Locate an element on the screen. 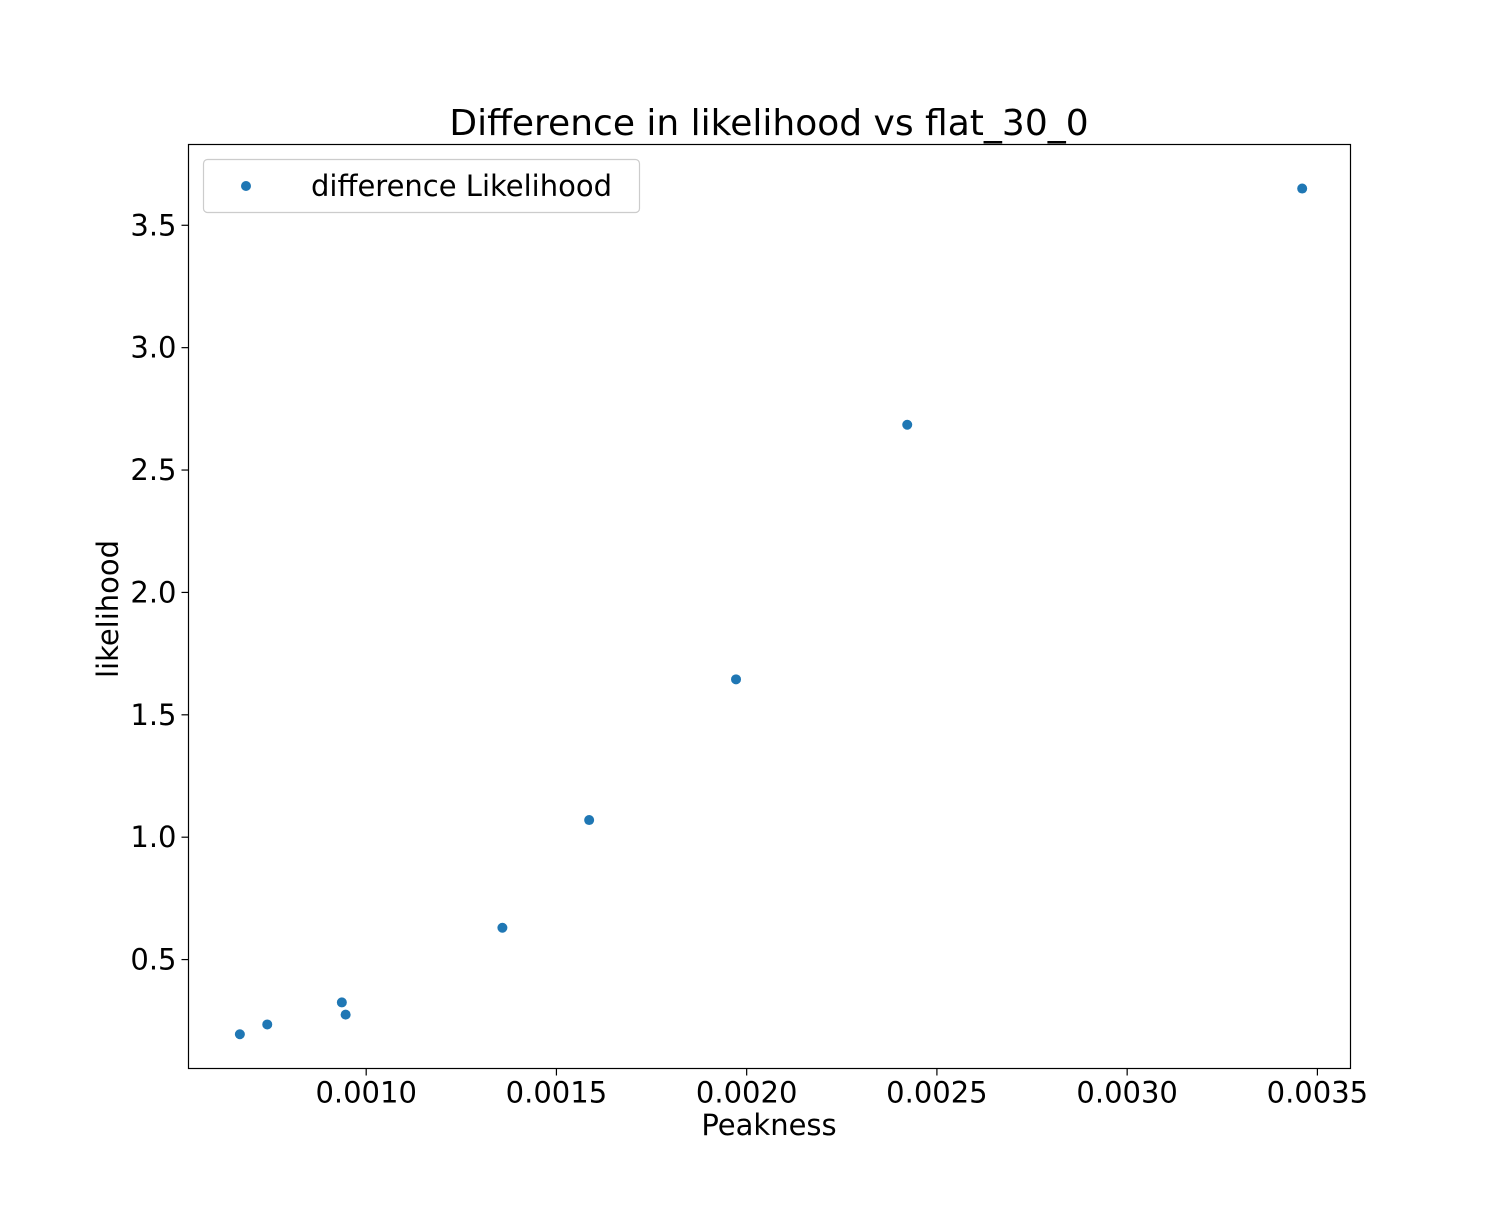 The height and width of the screenshot is (1205, 1500). x-axis: 0.0010 0.0015 0.0020 0.0025 0.0030 0.0035 is located at coordinates (841, 1089).